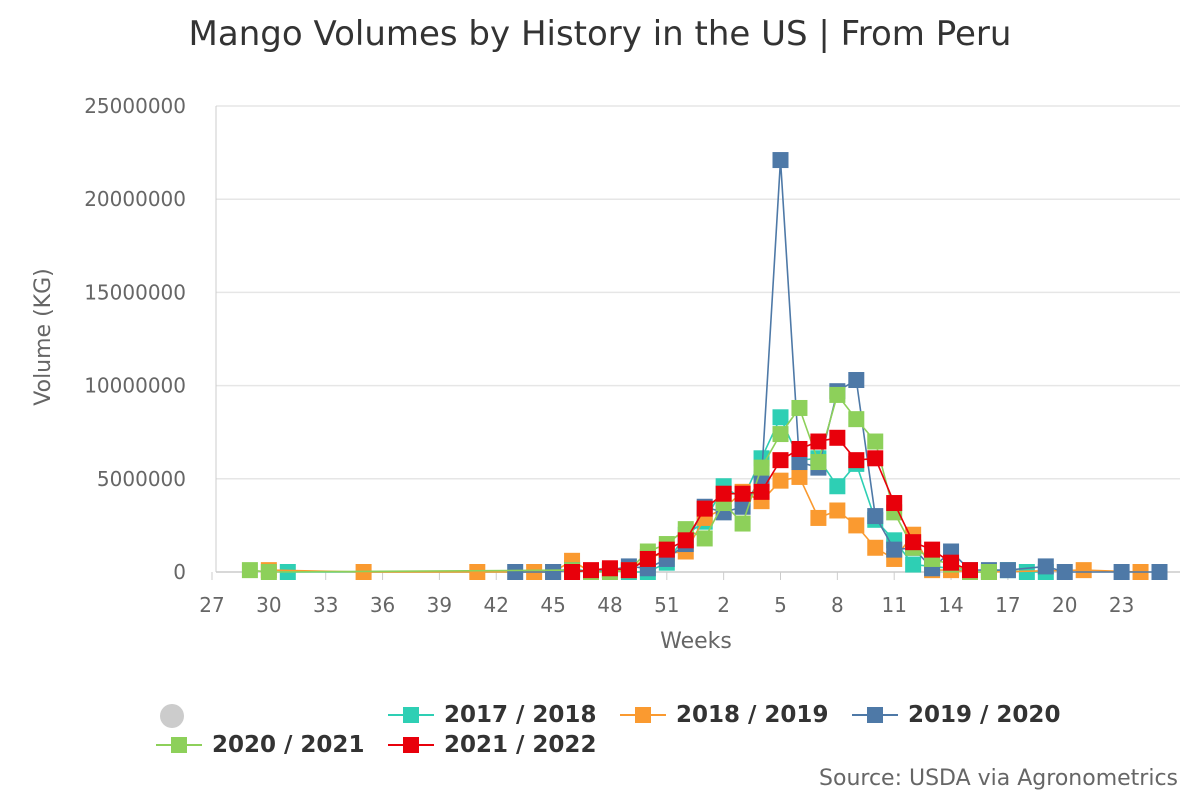 The image size is (1200, 800). I want to click on x-tick-label: 51, so click(666, 605).